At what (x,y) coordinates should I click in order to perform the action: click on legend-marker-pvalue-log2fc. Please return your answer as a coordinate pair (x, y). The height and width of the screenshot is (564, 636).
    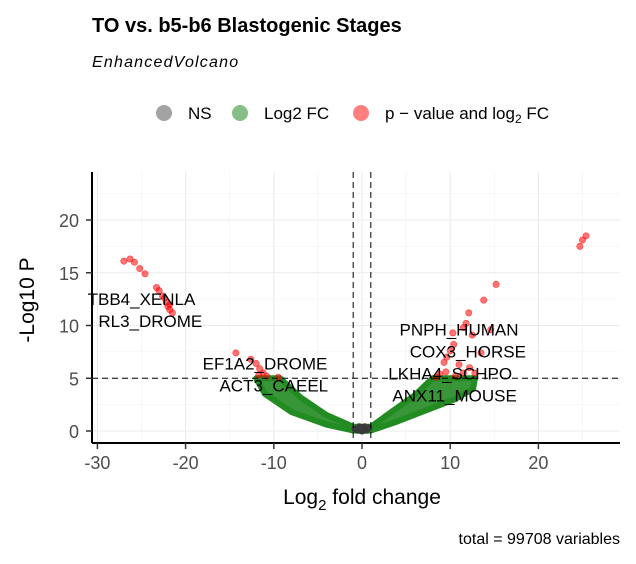
    Looking at the image, I should click on (361, 113).